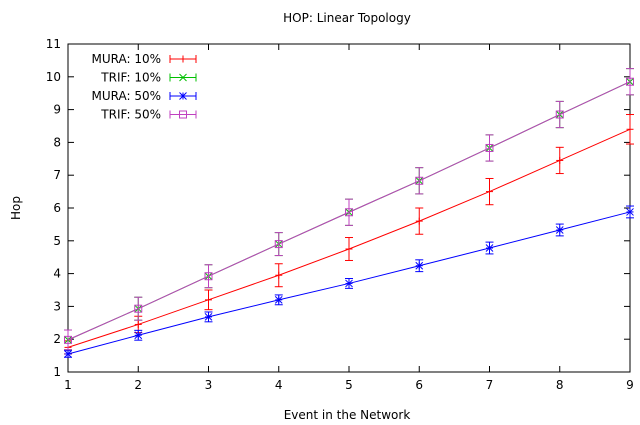 This screenshot has width=640, height=425. Describe the element at coordinates (57, 372) in the screenshot. I see `y-tick-label: 1` at that location.